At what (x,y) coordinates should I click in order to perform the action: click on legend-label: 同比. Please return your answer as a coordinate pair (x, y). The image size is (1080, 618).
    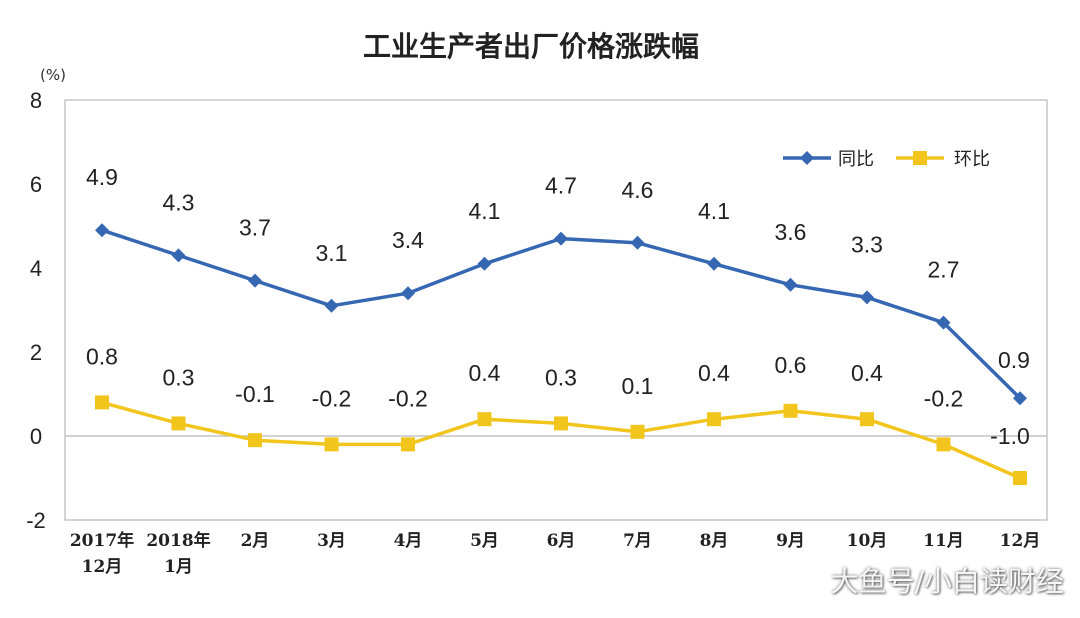
    Looking at the image, I should click on (856, 159).